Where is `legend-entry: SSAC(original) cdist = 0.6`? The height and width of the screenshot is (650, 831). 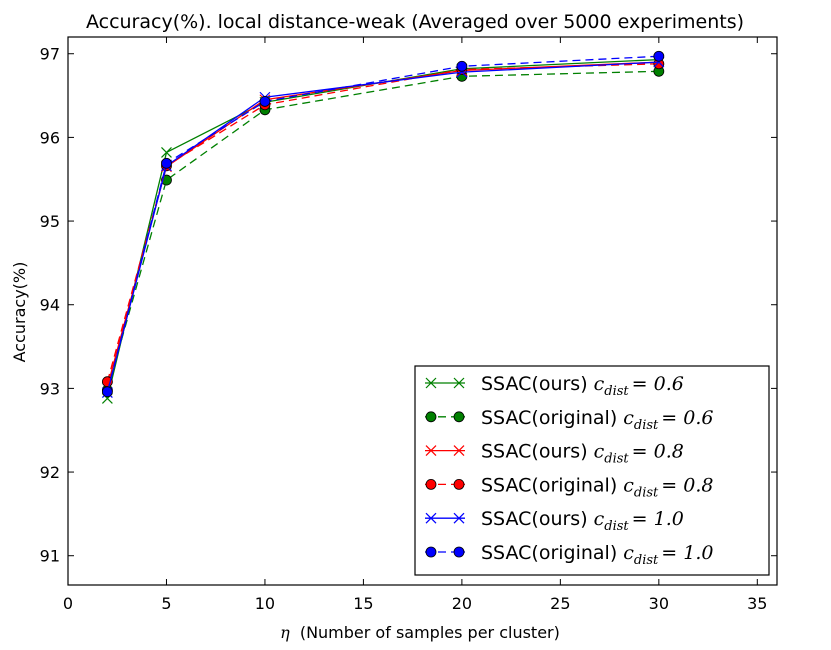
legend-entry: SSAC(original) cdist = 0.6 is located at coordinates (569, 420).